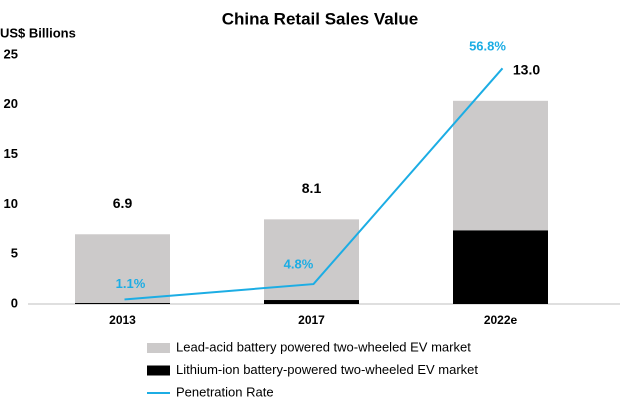  Describe the element at coordinates (131, 283) in the screenshot. I see `data-label: 1.1%` at that location.